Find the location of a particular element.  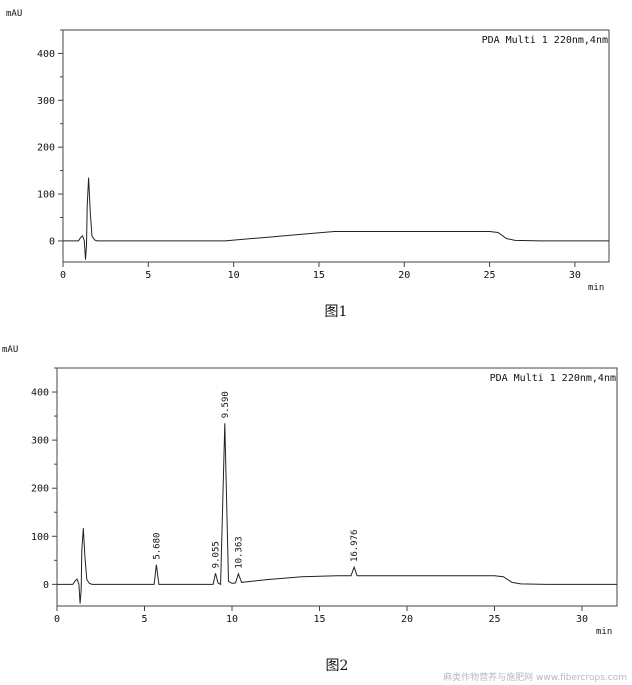

peak-label: 16.976 is located at coordinates (355, 546).